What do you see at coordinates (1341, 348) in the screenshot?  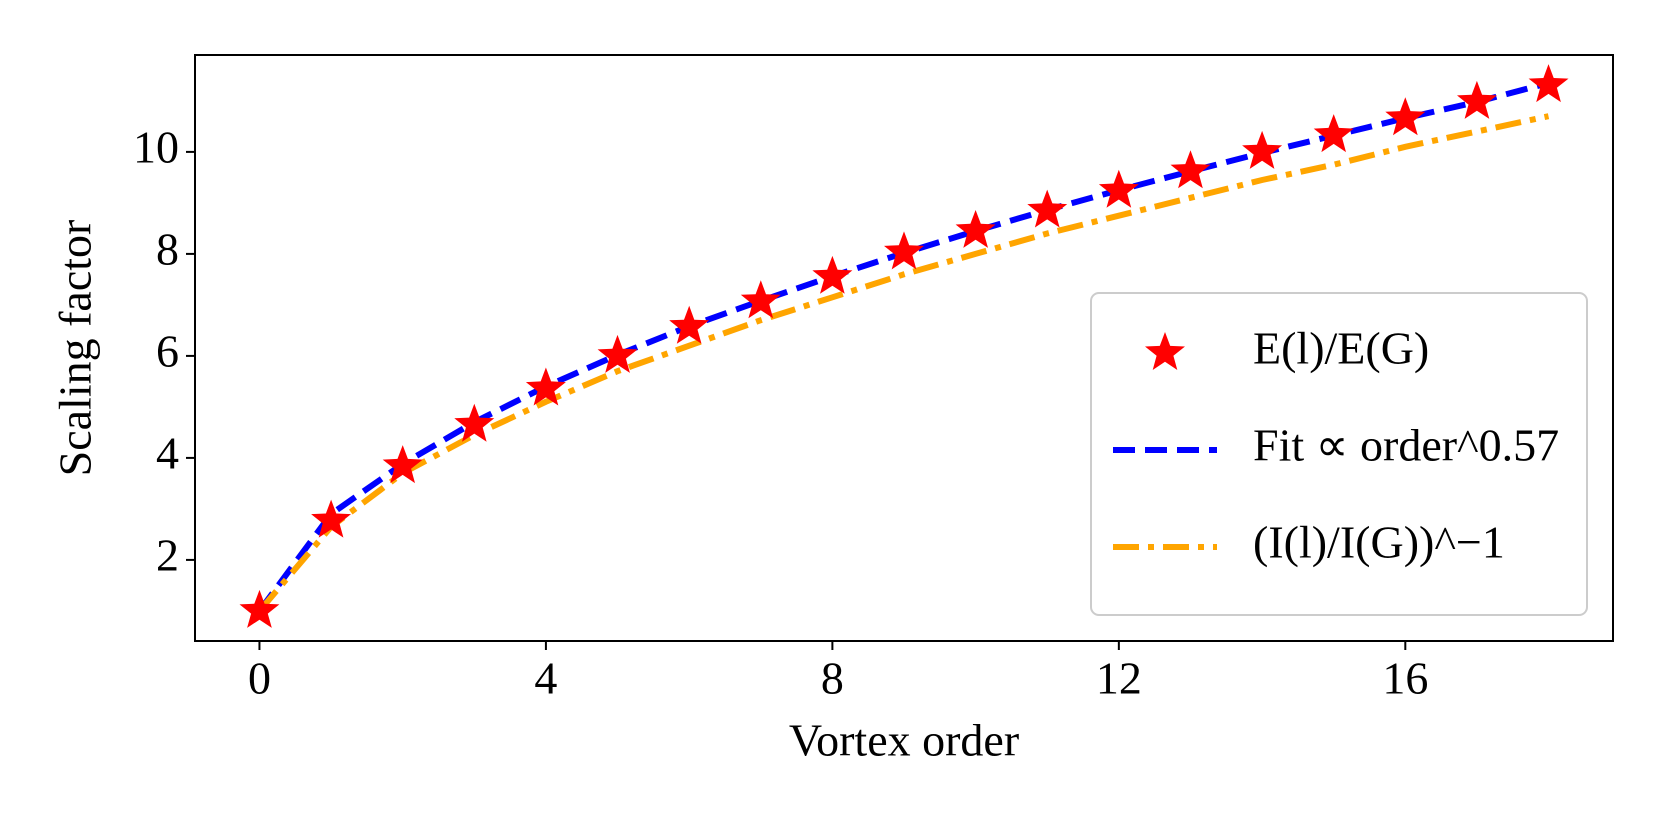 I see `legend-label: E(l)/E(G)` at bounding box center [1341, 348].